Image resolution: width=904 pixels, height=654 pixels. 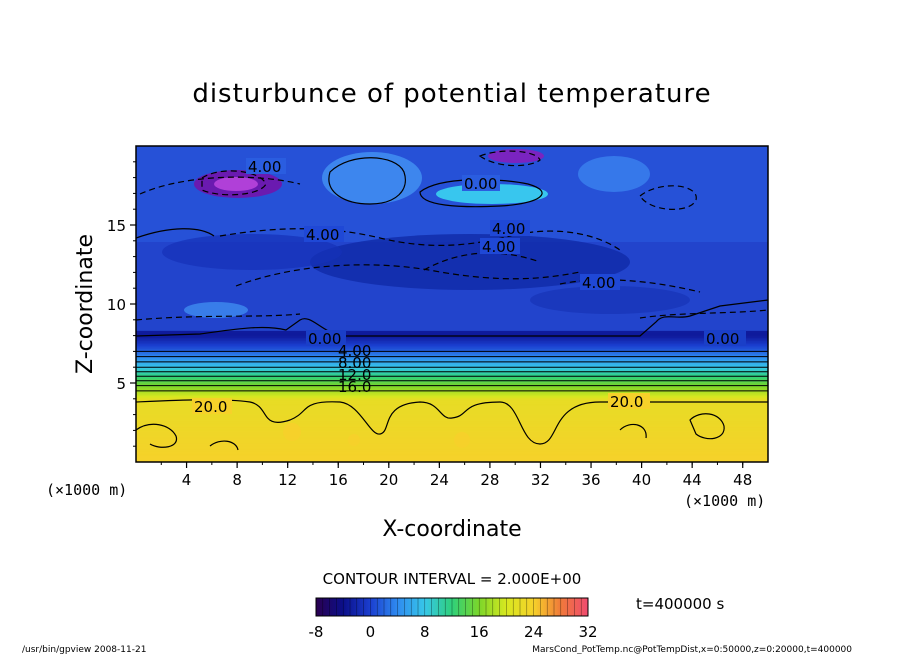 What do you see at coordinates (354, 363) in the screenshot?
I see `contour-label: 8.00` at bounding box center [354, 363].